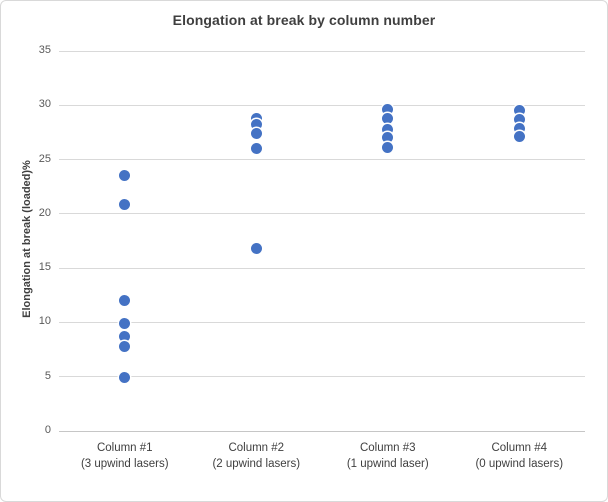  What do you see at coordinates (27, 239) in the screenshot?
I see `y-axis-title: Elongation at break (loaded)%` at bounding box center [27, 239].